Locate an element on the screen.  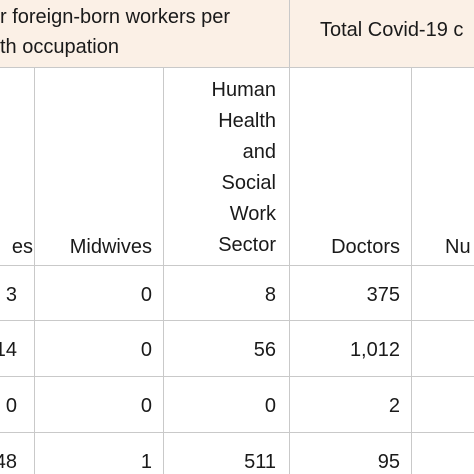
group-header-left-line2: th occupation is located at coordinates (59, 47).